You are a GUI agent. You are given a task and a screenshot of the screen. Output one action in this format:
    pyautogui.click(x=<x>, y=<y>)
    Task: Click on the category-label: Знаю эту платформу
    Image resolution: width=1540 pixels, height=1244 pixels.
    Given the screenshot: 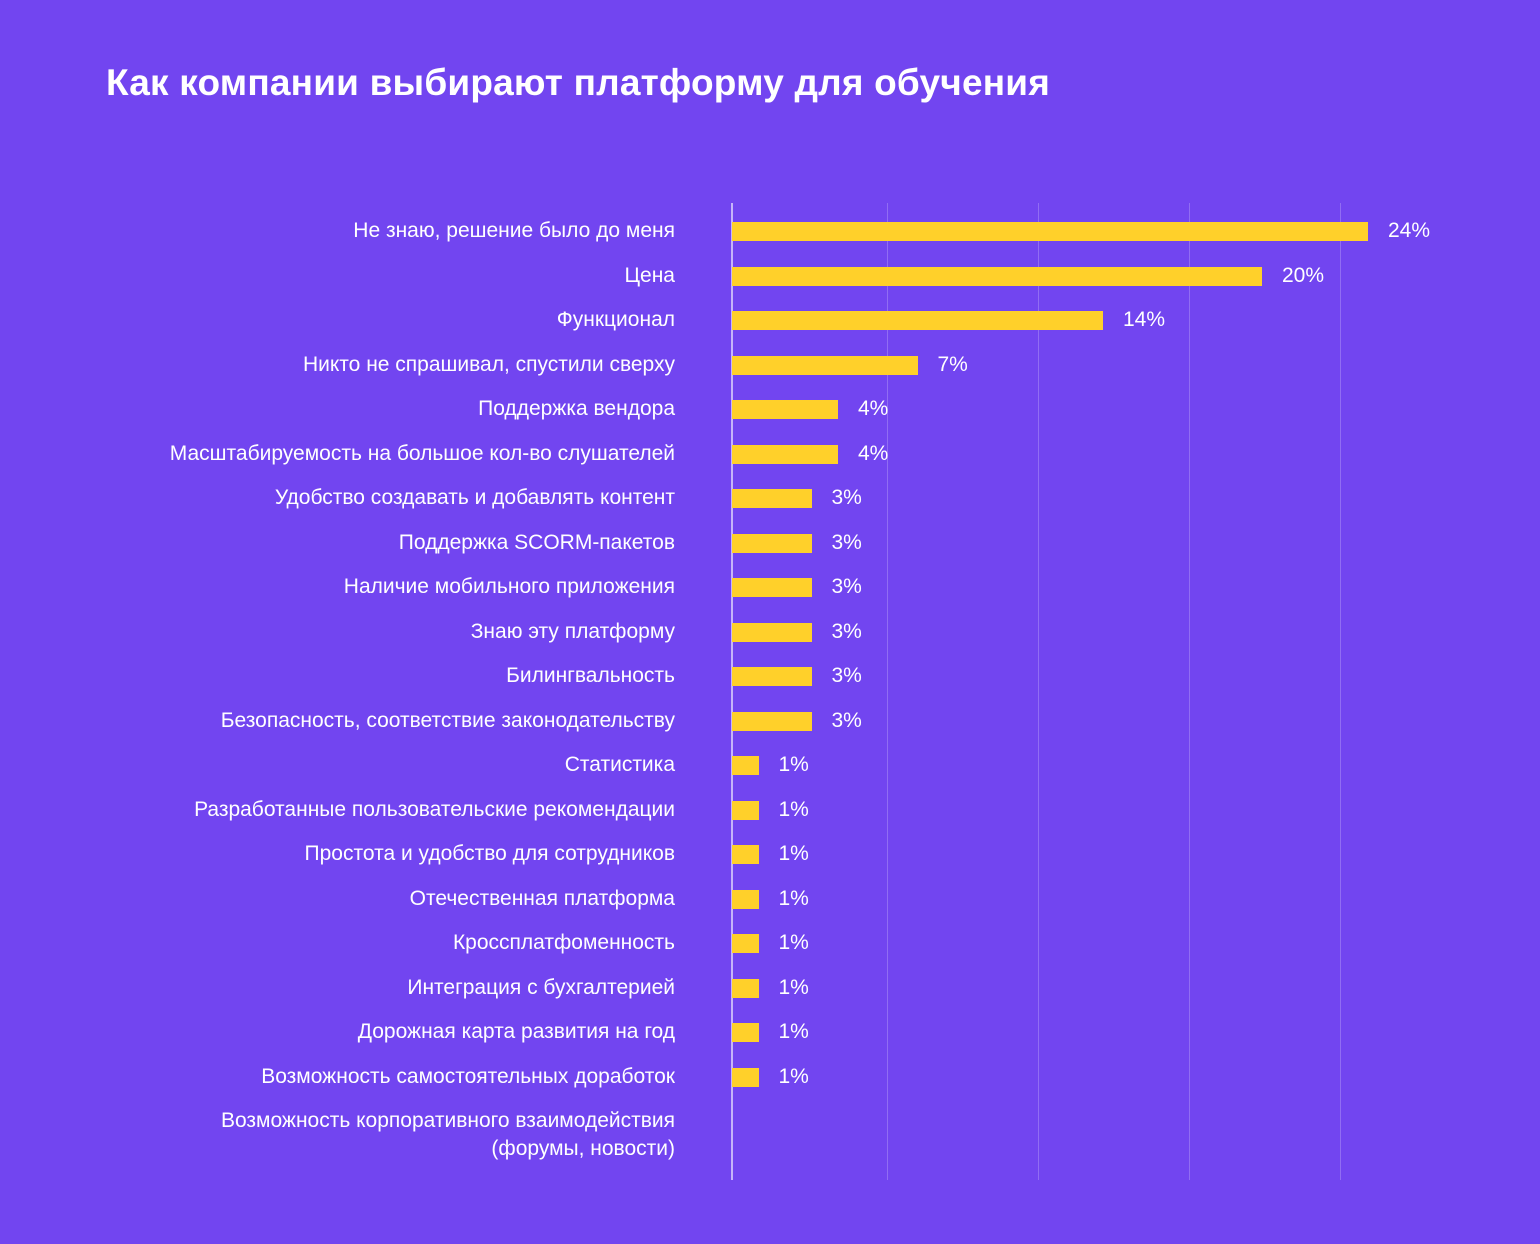 What is the action you would take?
    pyautogui.click(x=572, y=631)
    